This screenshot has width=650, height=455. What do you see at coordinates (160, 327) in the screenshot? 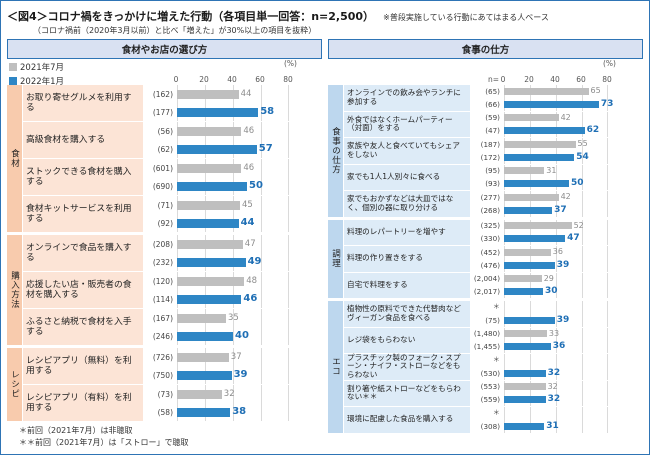
I see `row-n-values: (167) (246)` at bounding box center [160, 327].